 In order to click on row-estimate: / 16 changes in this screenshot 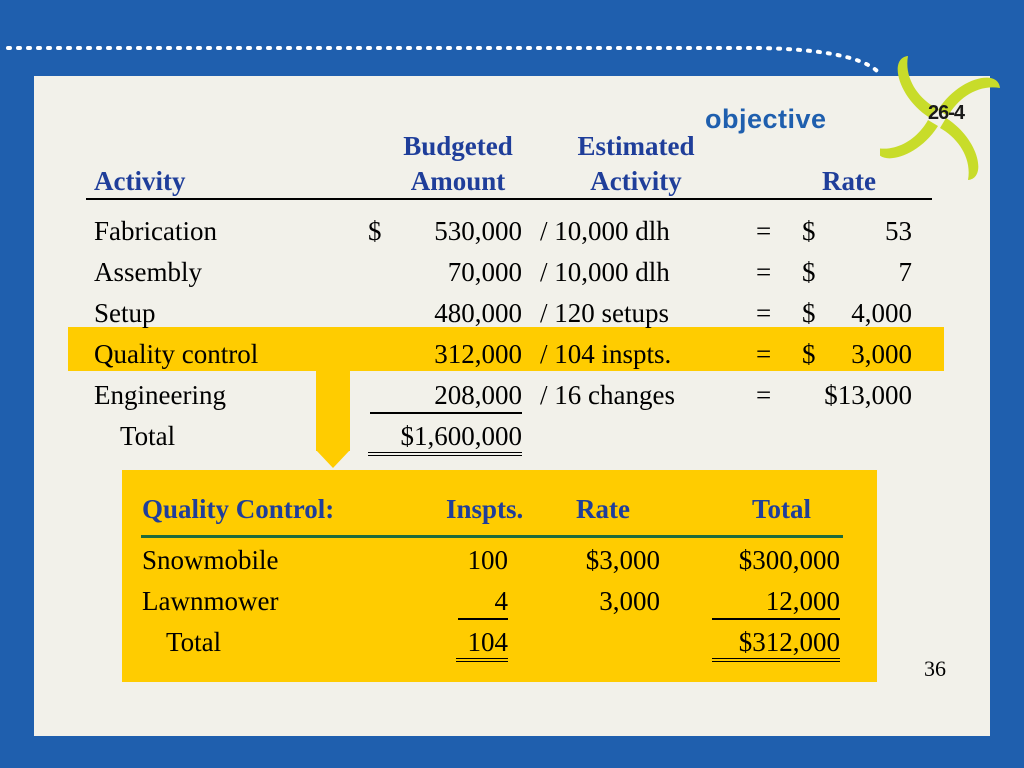, I will do `click(607, 395)`.